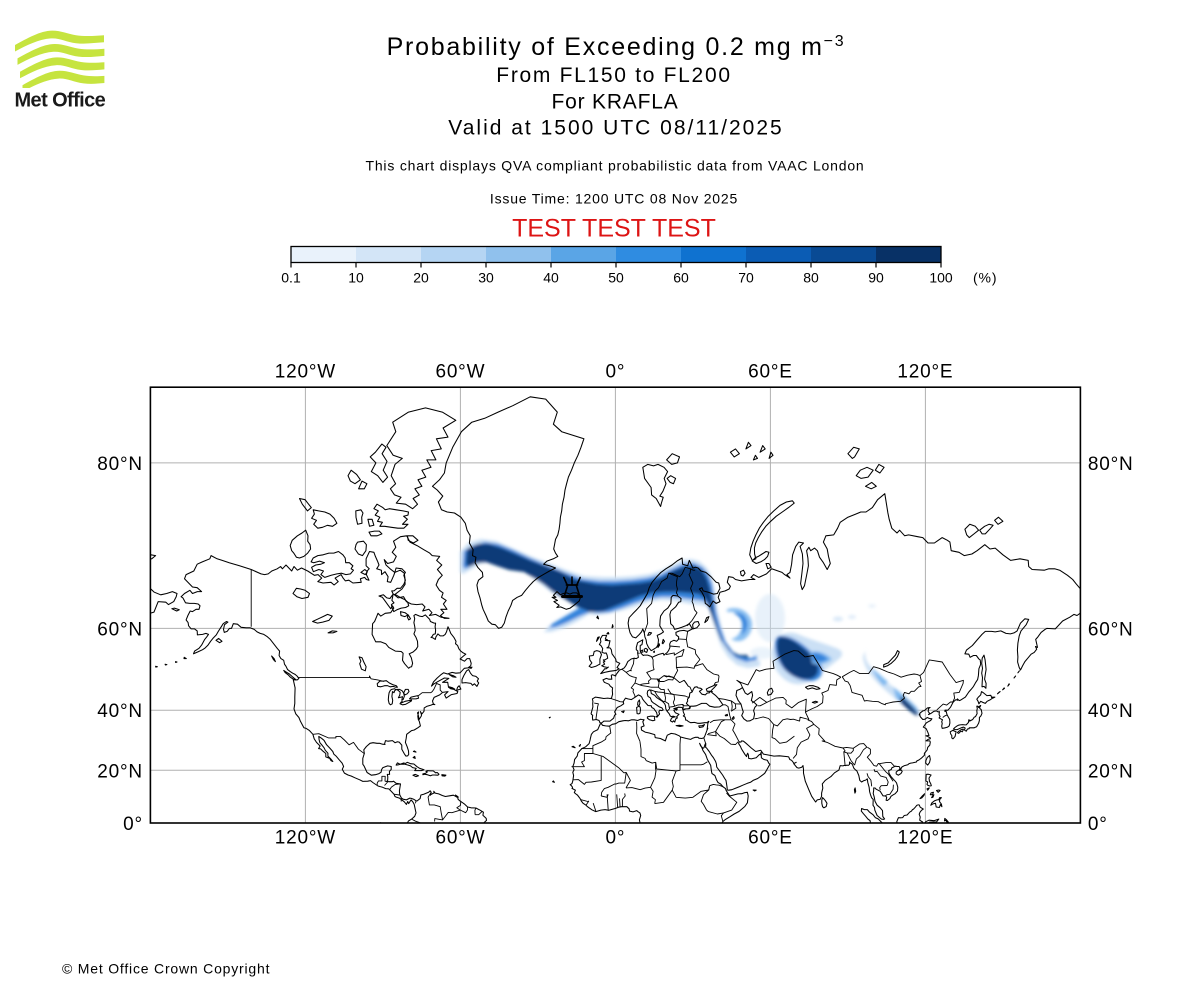 The width and height of the screenshot is (1200, 1000). What do you see at coordinates (614, 199) in the screenshot?
I see `svg-text:Issue Time: 1200 UTC 08 Nov 20: Issue Time: 1200 UTC 08 Nov 2025` at bounding box center [614, 199].